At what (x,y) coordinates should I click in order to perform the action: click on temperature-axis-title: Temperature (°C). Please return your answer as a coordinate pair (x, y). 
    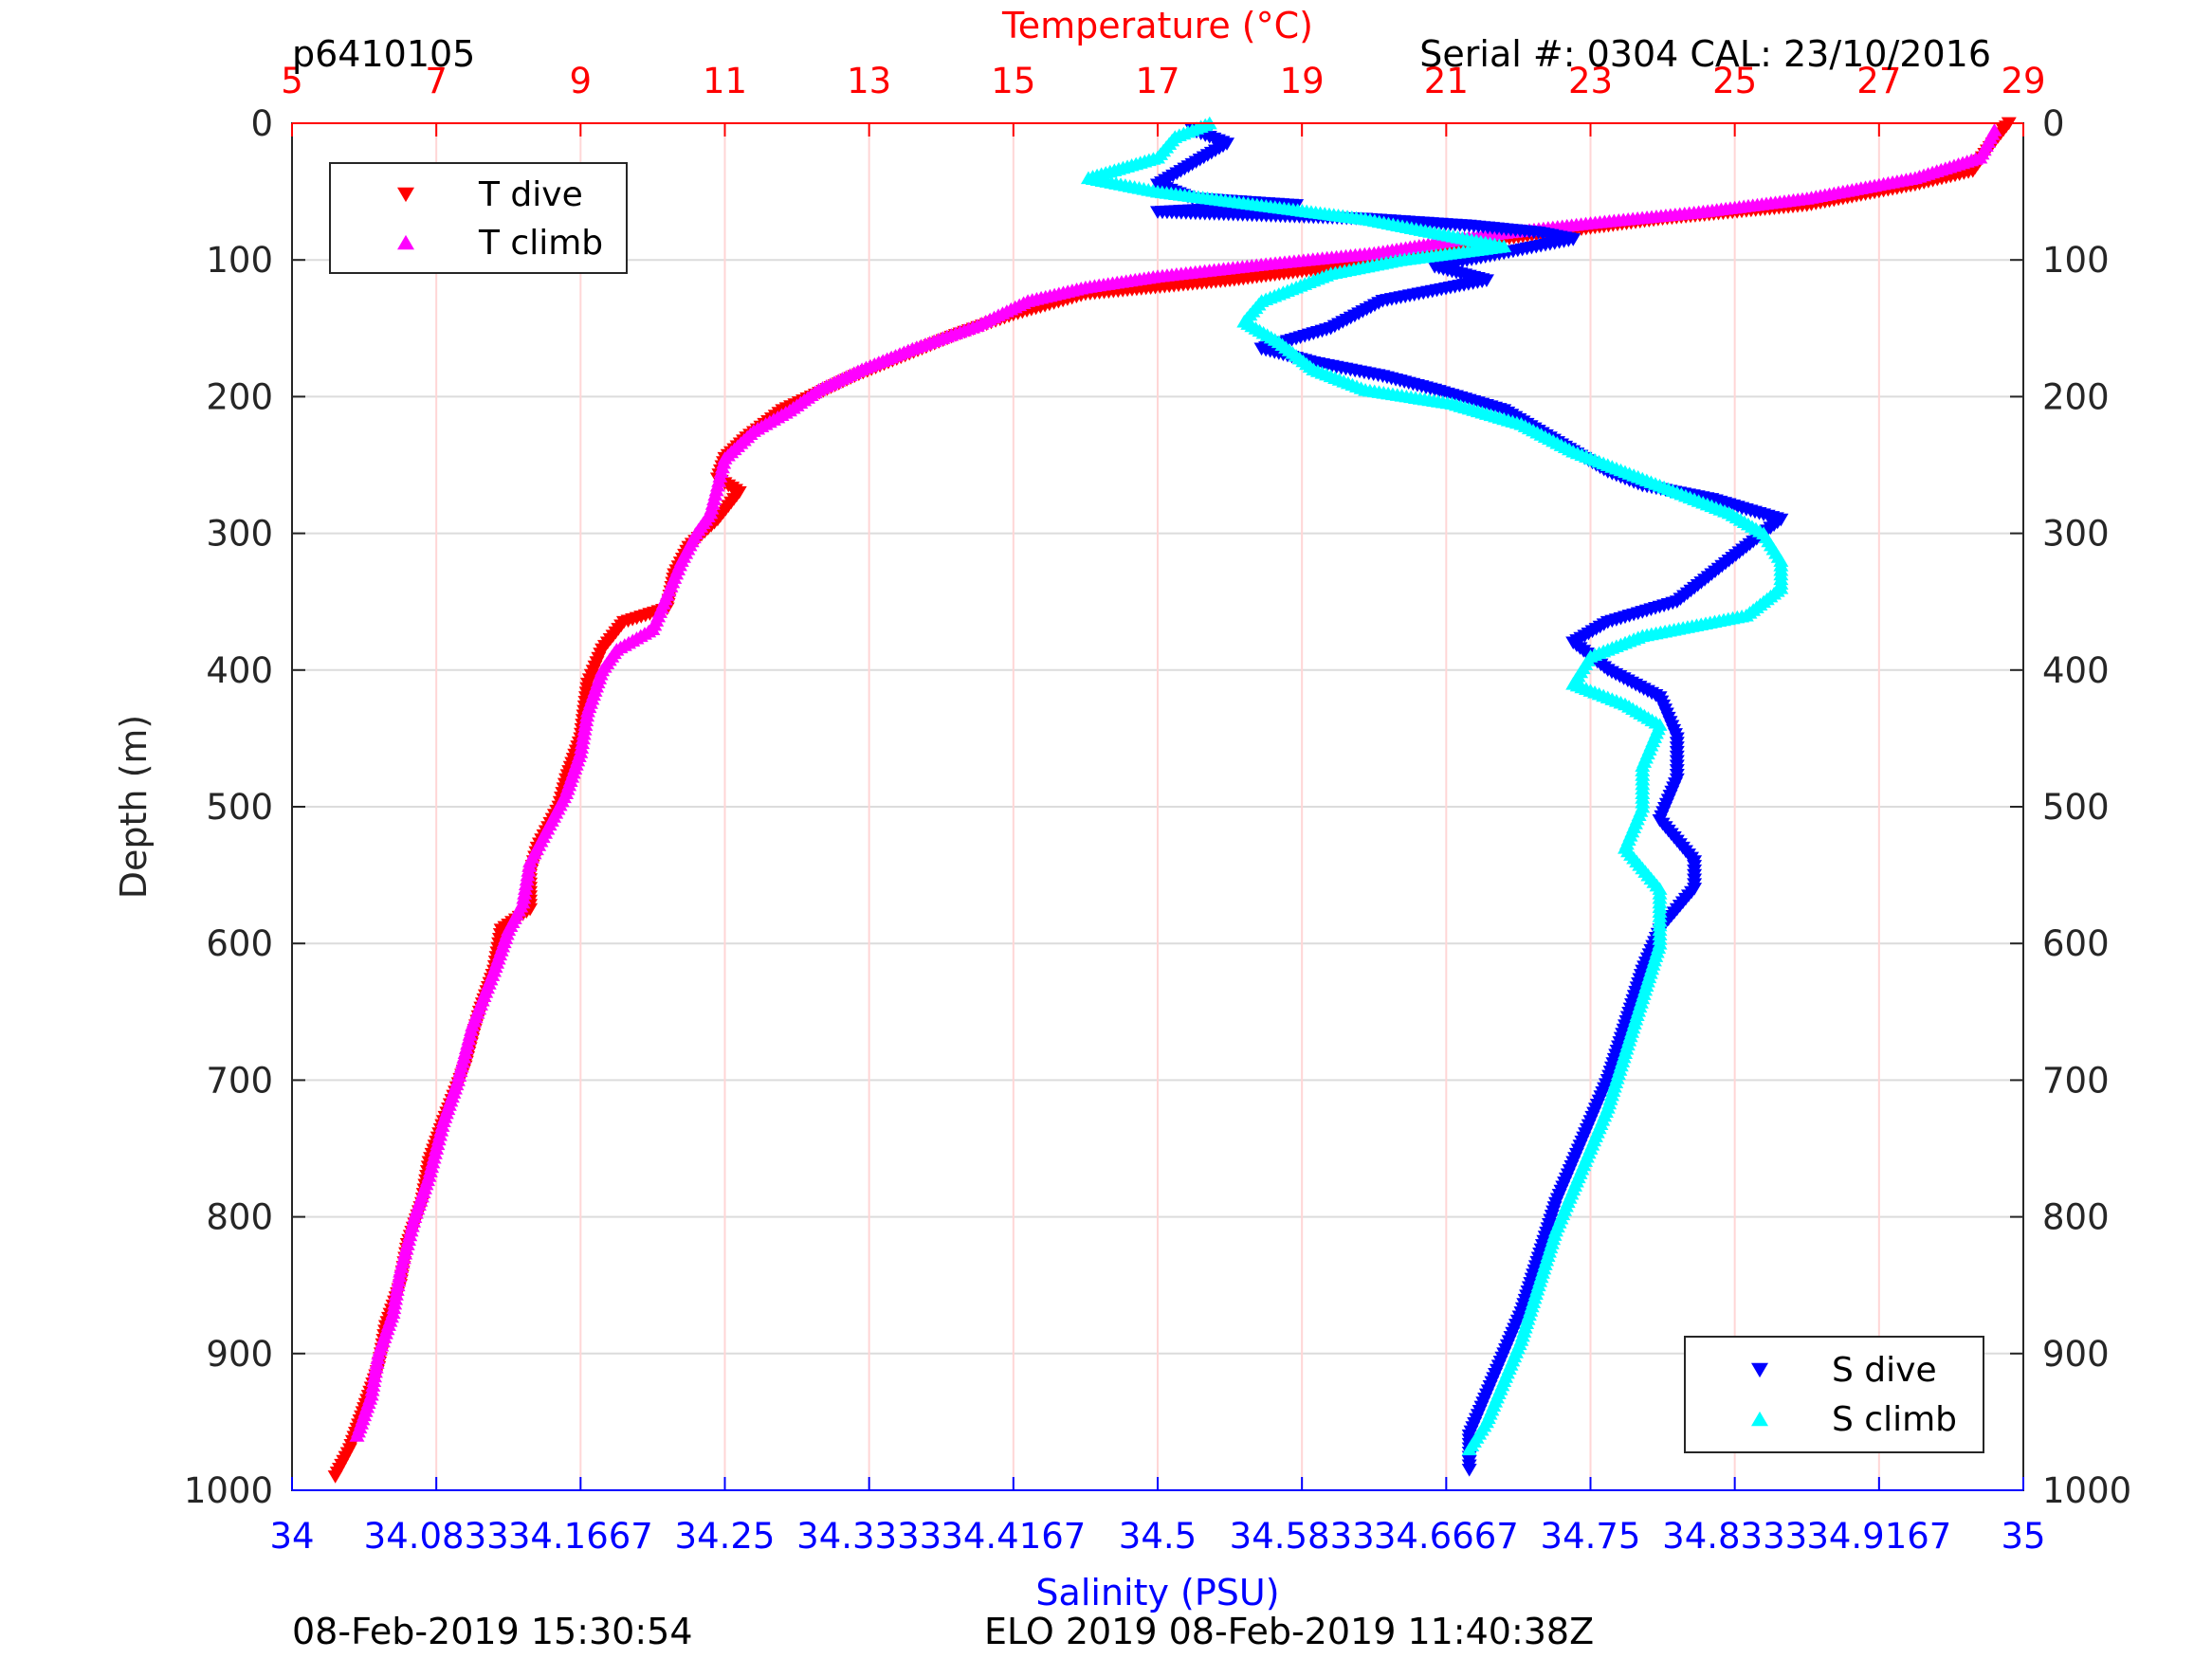
    Looking at the image, I should click on (1157, 25).